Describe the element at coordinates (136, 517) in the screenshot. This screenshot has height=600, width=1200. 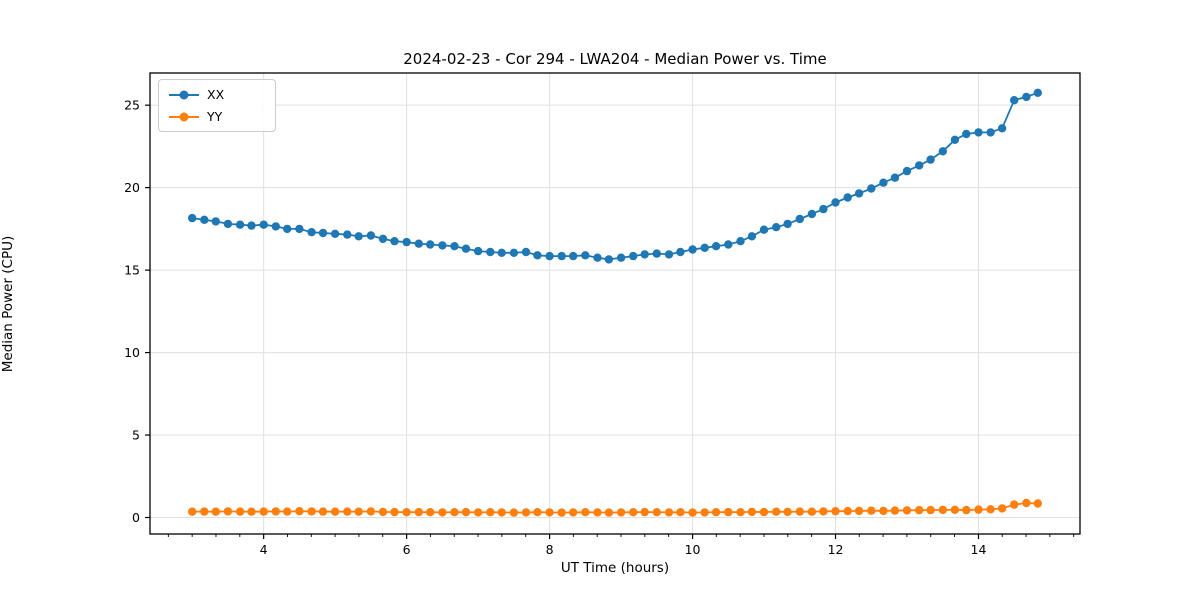
I see `y-tick-label: 0` at that location.